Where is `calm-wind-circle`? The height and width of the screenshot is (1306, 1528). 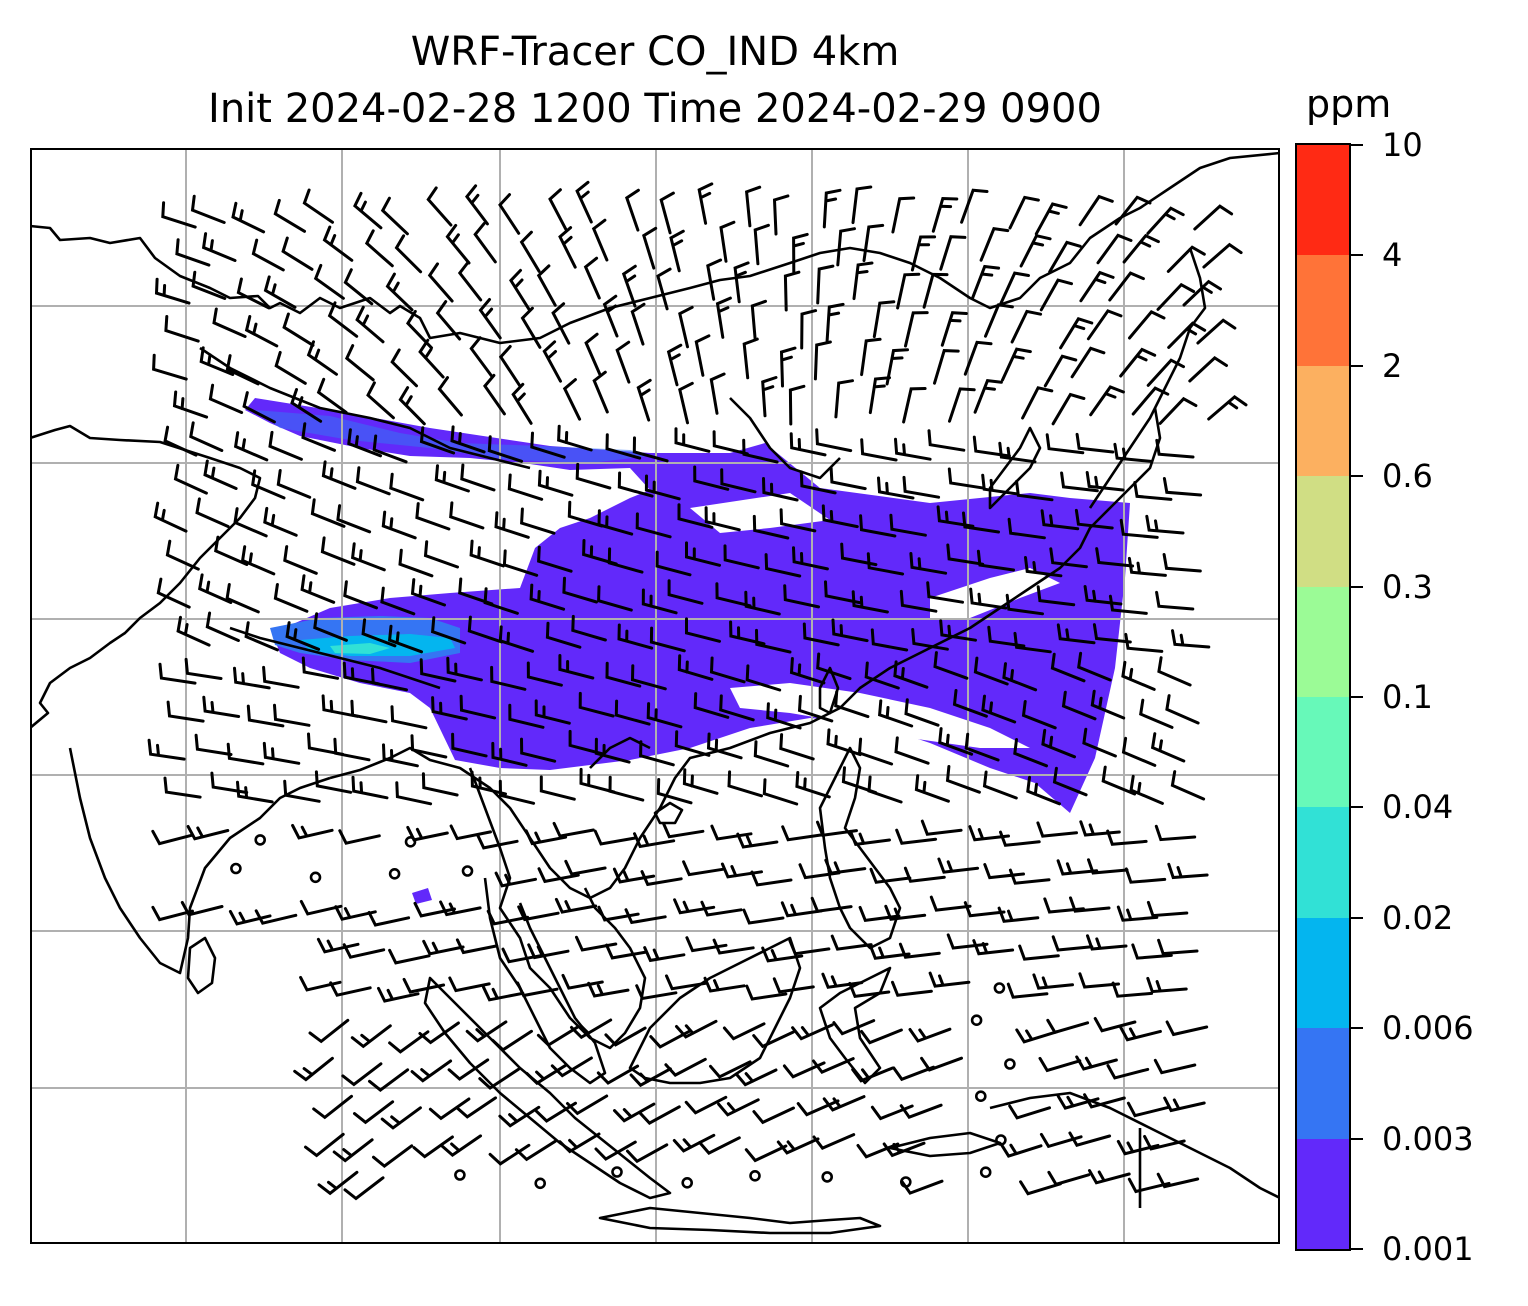 calm-wind-circle is located at coordinates (827, 1177).